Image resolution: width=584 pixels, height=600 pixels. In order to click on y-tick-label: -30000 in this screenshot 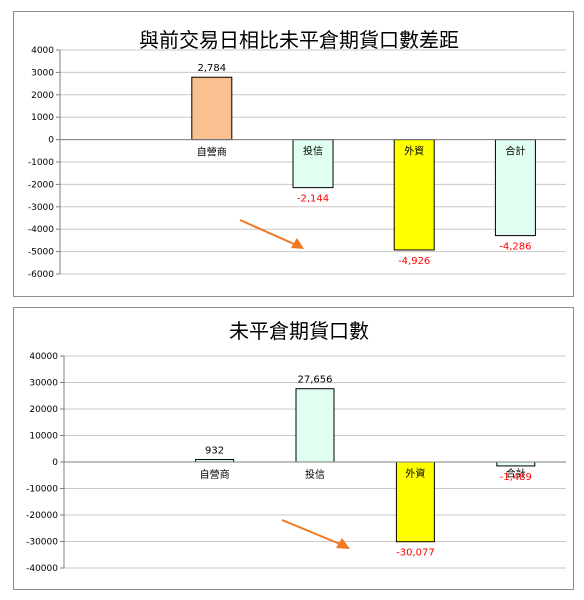, I will do `click(42, 543)`.